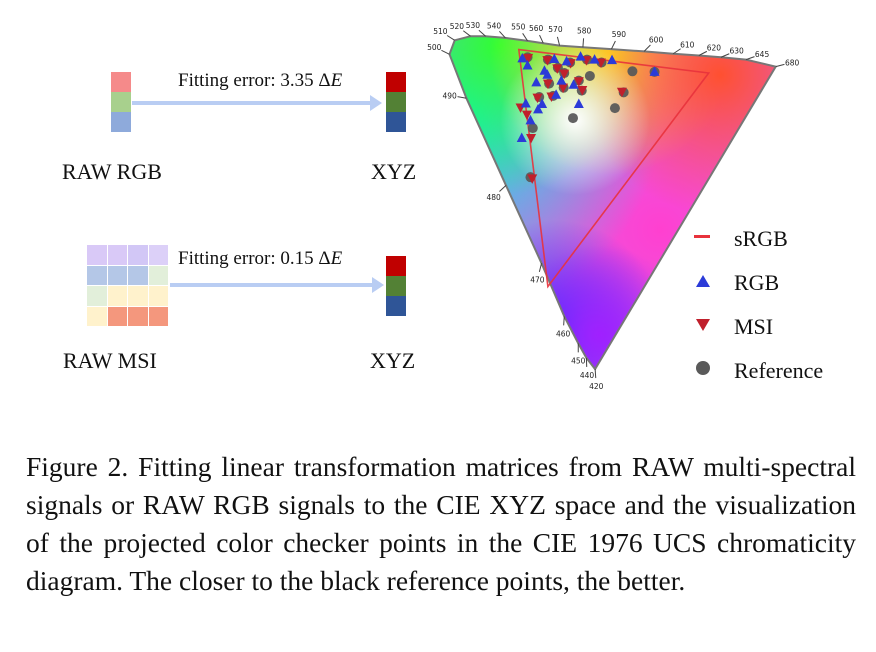  Describe the element at coordinates (260, 258) in the screenshot. I see `msi-fitting-error: Fitting error: 0.15 ΔE` at that location.